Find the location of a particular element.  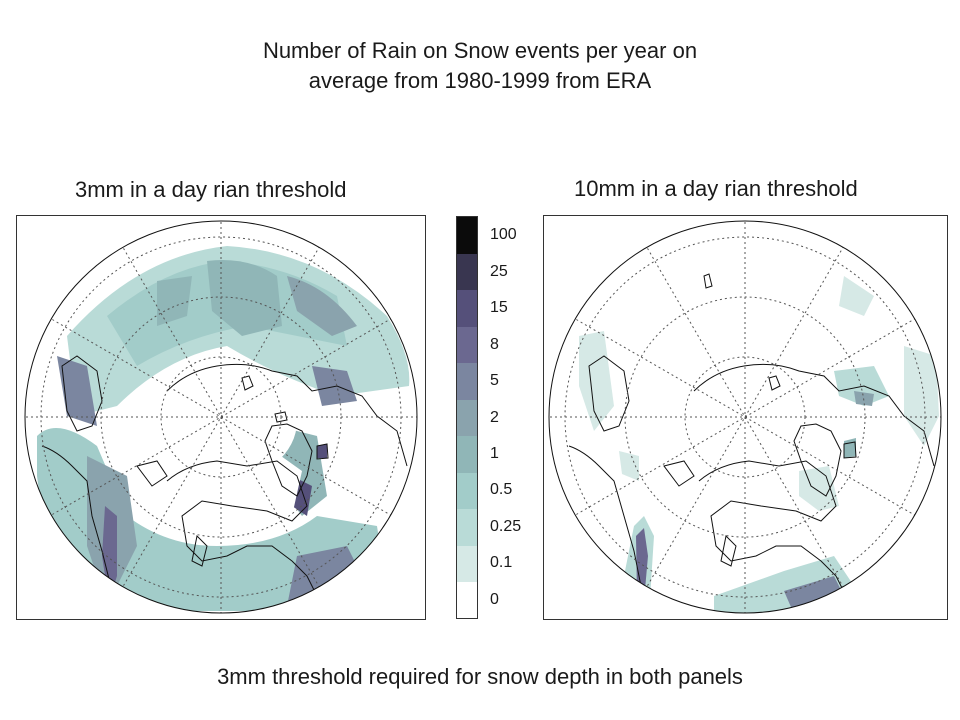

colorbar-tick-label: 0.1 is located at coordinates (501, 563).